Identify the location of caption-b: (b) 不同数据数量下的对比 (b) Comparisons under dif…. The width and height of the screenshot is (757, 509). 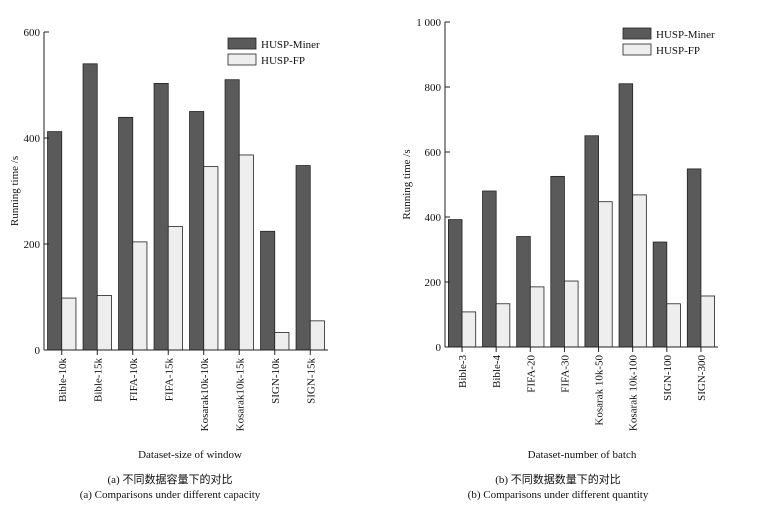
(558, 488).